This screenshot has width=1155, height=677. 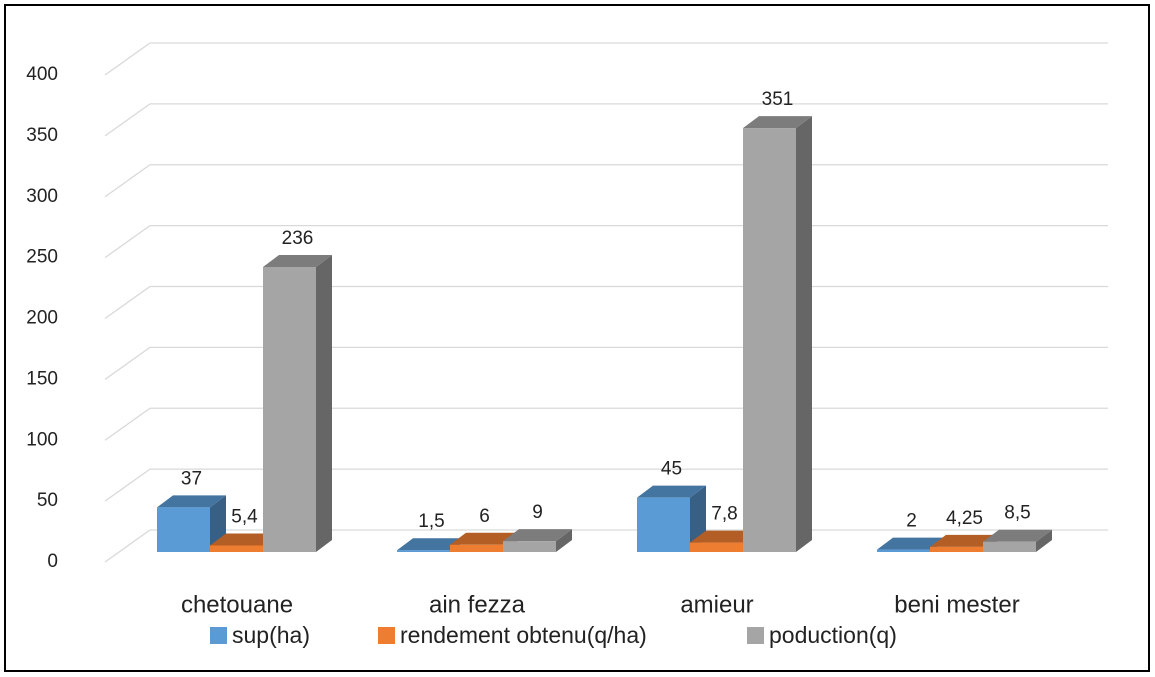 What do you see at coordinates (237, 604) in the screenshot?
I see `x-tick-label: chetouane` at bounding box center [237, 604].